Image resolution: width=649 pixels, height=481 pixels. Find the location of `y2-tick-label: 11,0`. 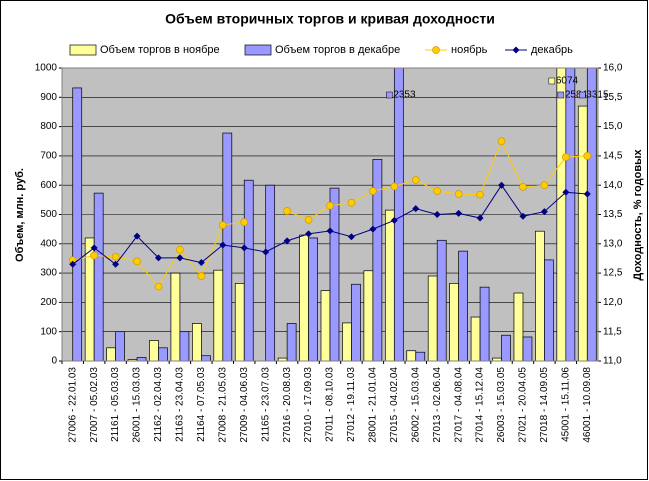

y2-tick-label: 11,0 is located at coordinates (612, 361).